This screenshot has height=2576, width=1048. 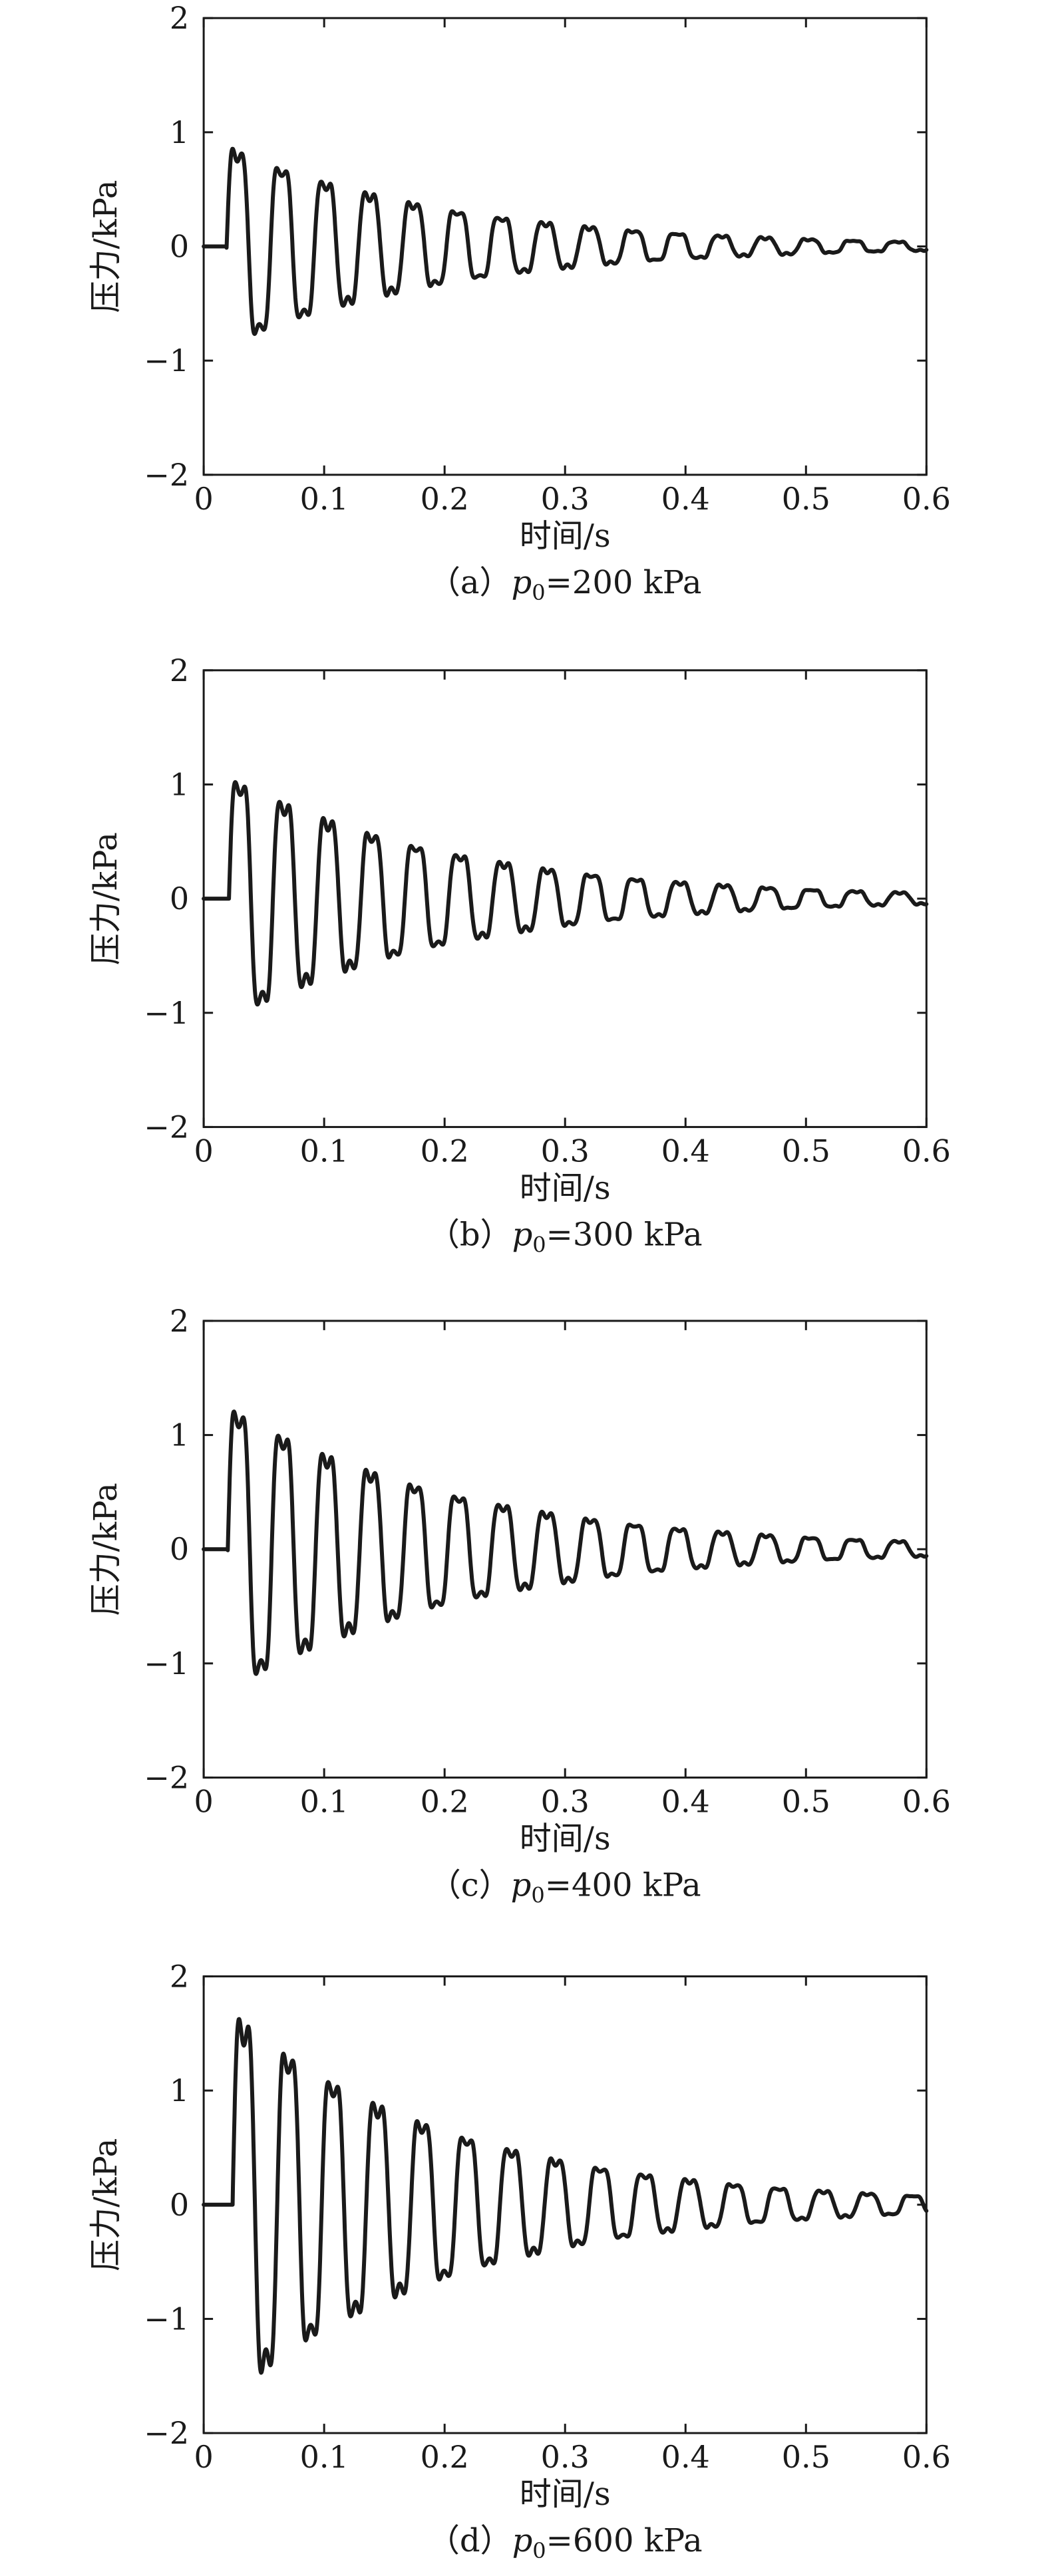 What do you see at coordinates (565, 1236) in the screenshot?
I see `panel-caption: （b）p0=300 kPa` at bounding box center [565, 1236].